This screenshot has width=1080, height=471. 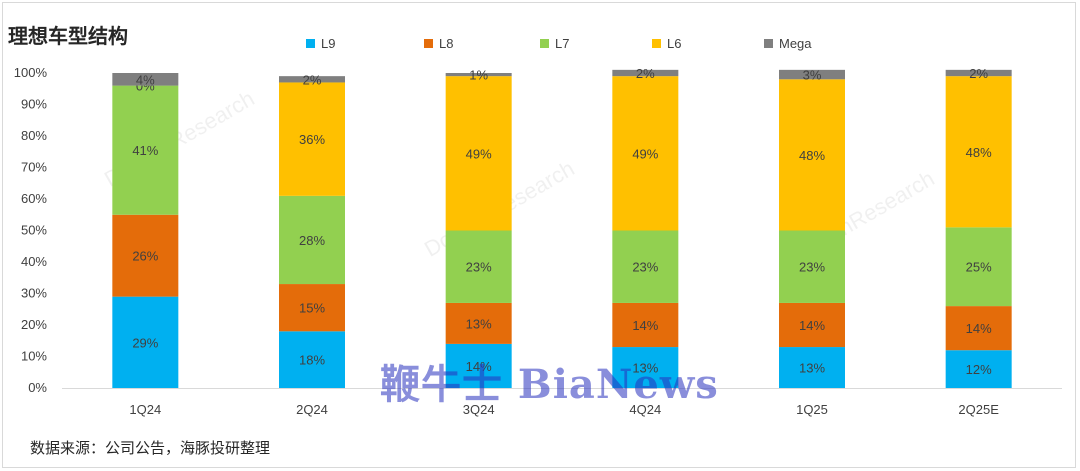 I want to click on data-label: 29%, so click(x=145, y=342).